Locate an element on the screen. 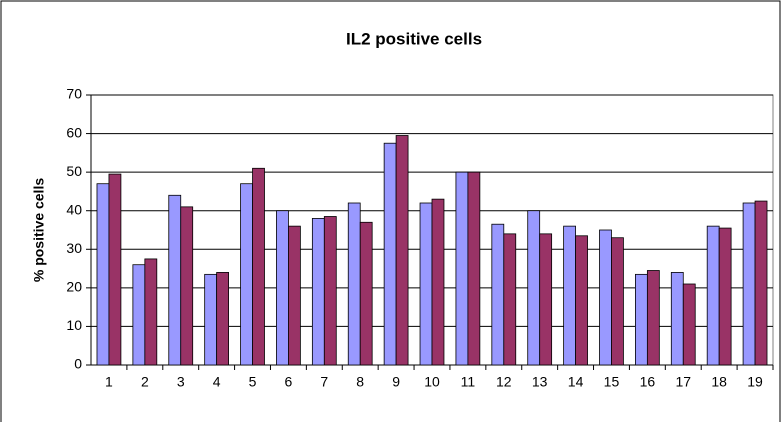 The image size is (782, 422). x-tick-label: 11 is located at coordinates (468, 382).